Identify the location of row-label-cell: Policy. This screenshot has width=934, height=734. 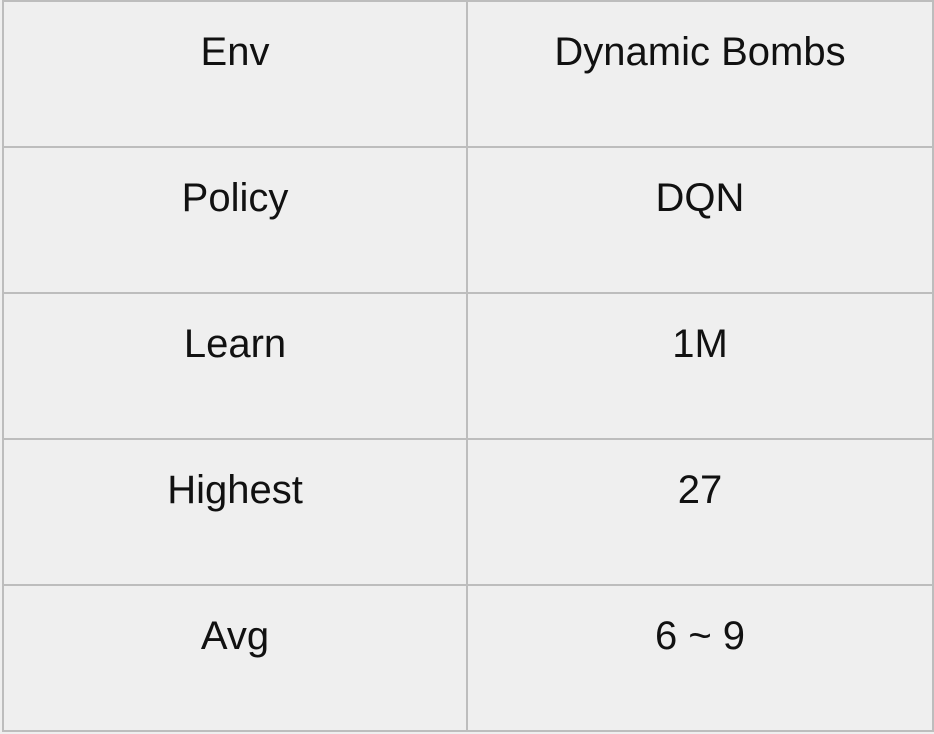
(235, 220).